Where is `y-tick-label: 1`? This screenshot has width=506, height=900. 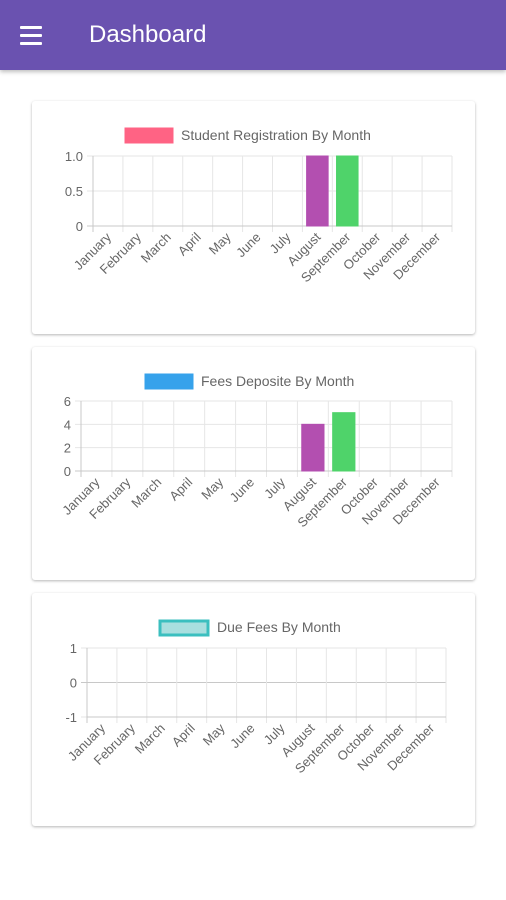
y-tick-label: 1 is located at coordinates (73, 648).